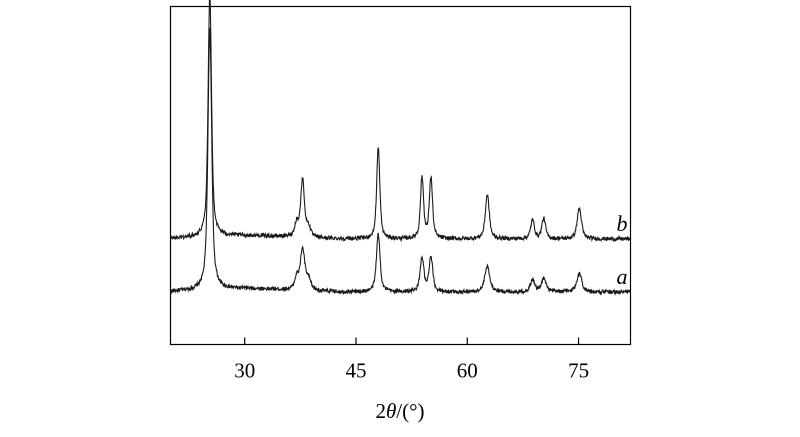  Describe the element at coordinates (244, 371) in the screenshot. I see `x-tick-label: 30` at that location.